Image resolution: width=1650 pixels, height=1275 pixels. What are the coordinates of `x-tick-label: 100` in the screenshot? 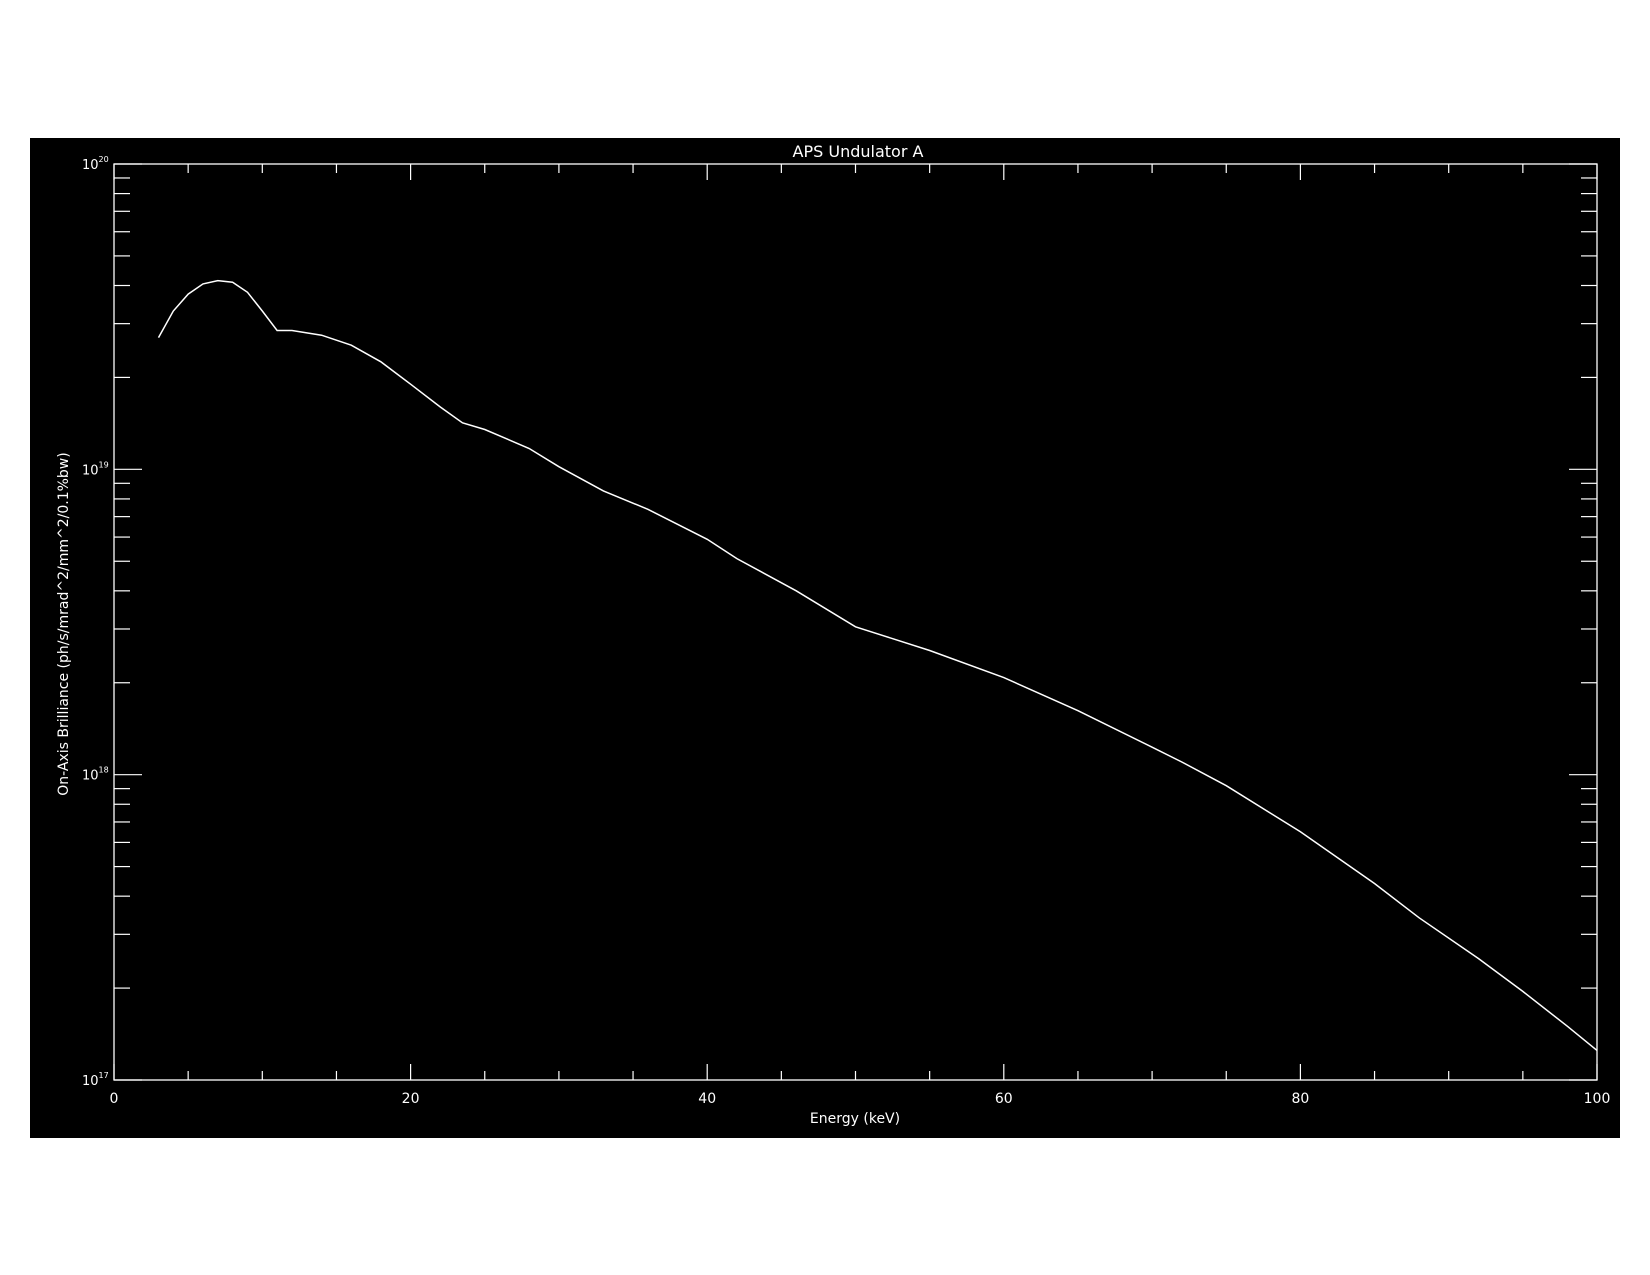 It's located at (1597, 1099).